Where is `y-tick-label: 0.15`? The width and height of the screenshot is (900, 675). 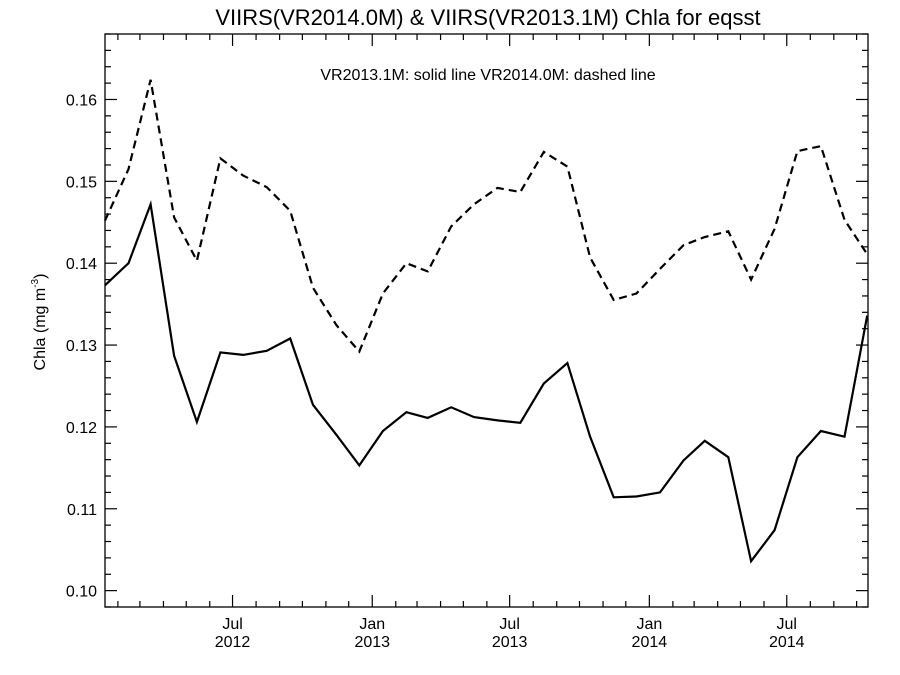
y-tick-label: 0.15 is located at coordinates (81, 182).